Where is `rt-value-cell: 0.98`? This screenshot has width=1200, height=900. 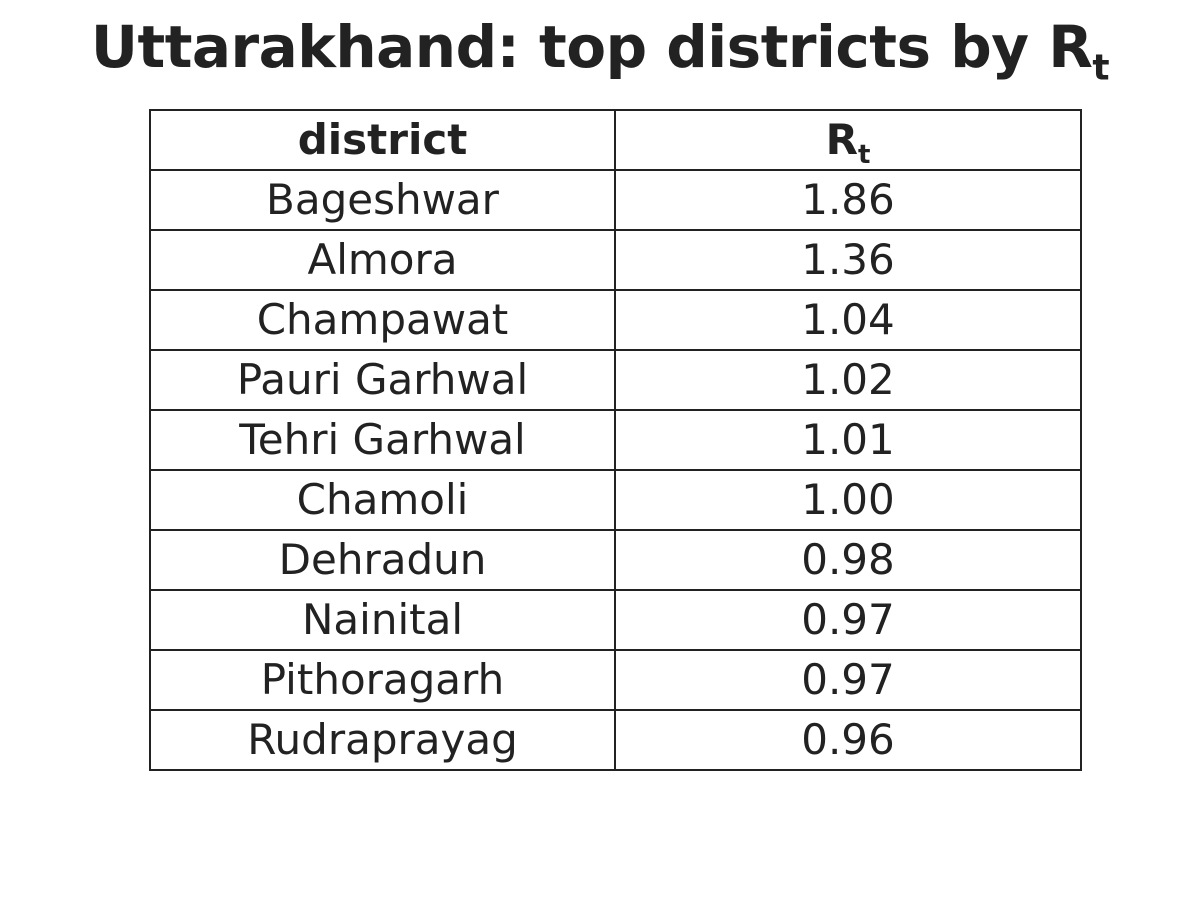 rt-value-cell: 0.98 is located at coordinates (848, 560).